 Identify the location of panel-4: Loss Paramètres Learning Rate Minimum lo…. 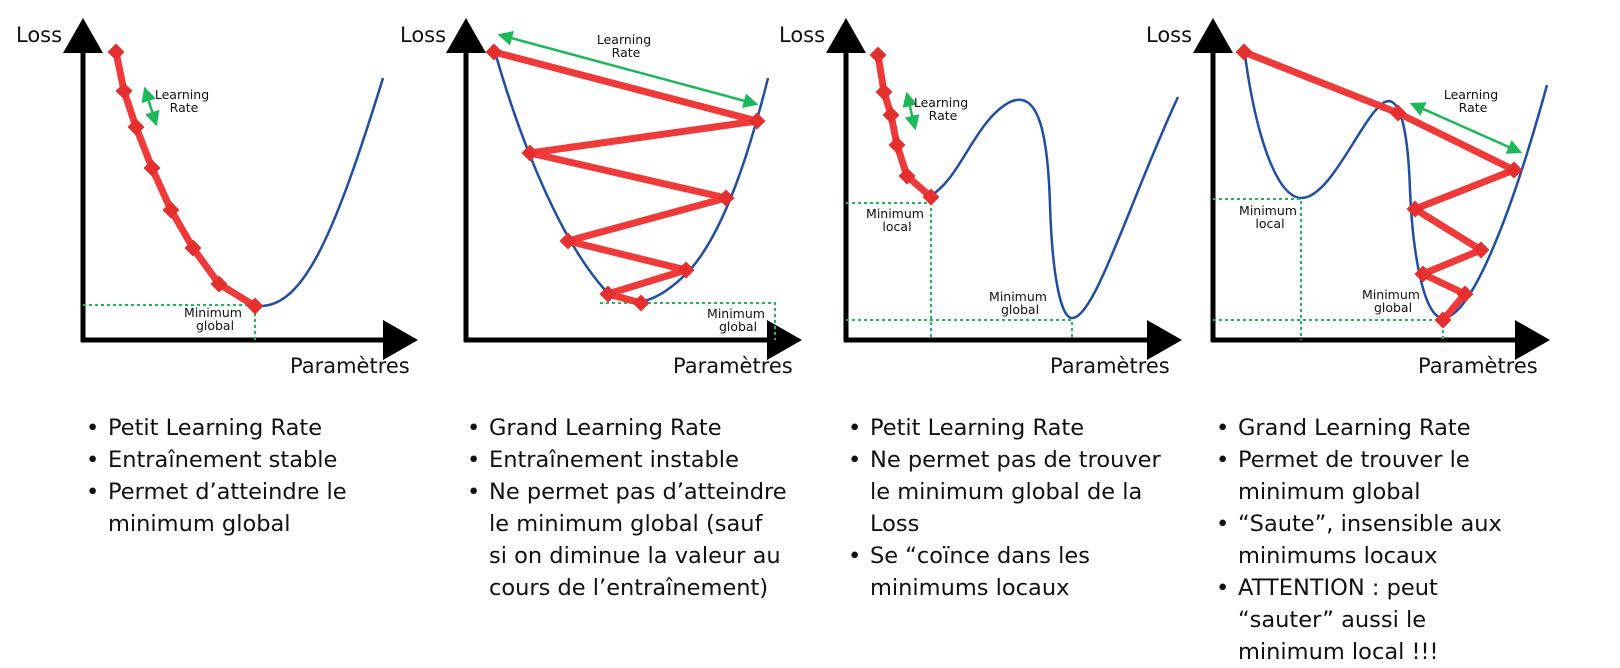
(1348, 198).